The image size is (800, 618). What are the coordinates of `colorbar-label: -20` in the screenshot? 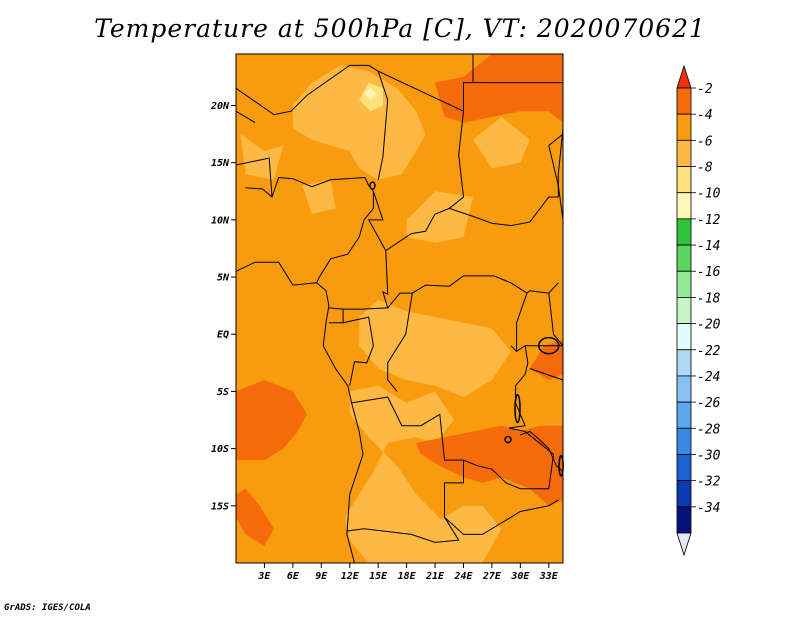 It's located at (709, 325).